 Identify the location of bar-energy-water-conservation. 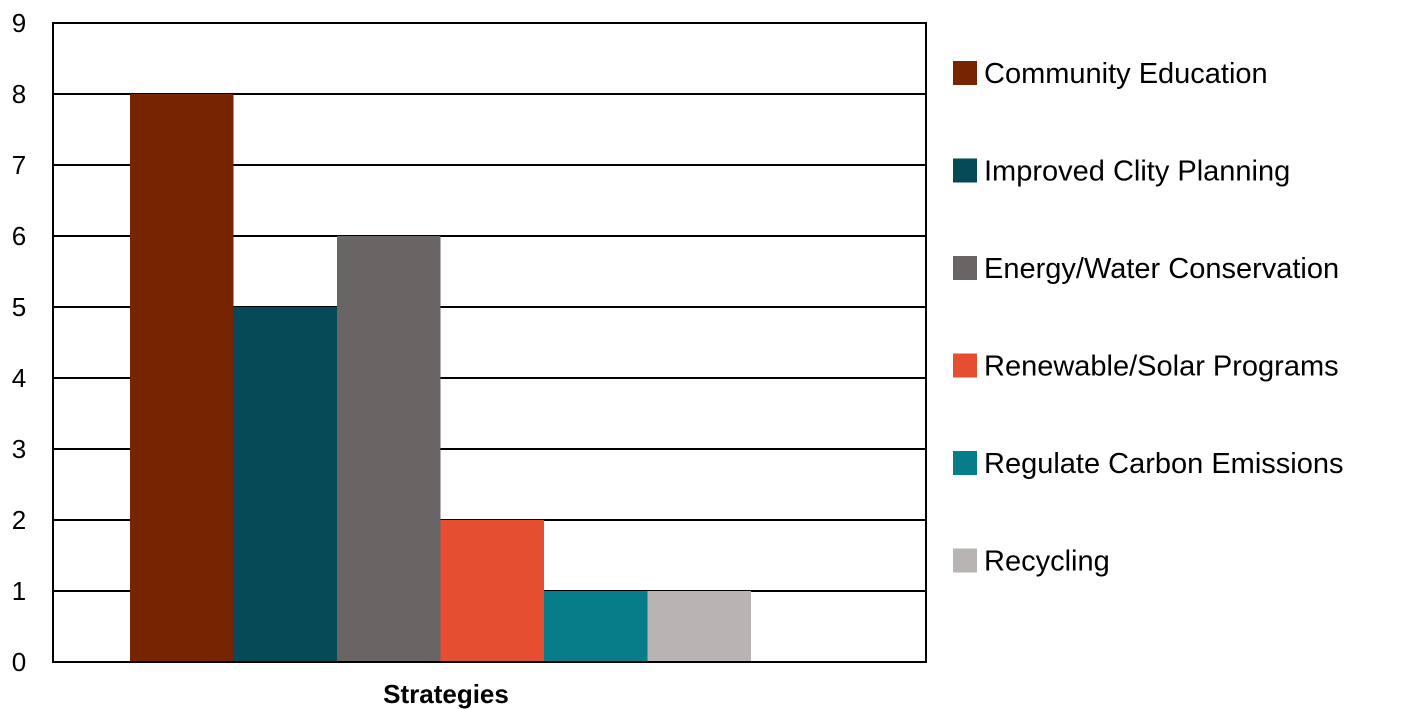
(389, 449).